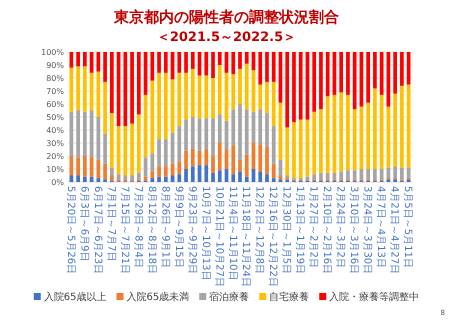  What do you see at coordinates (57, 182) in the screenshot?
I see `y-tick-label: 0%` at bounding box center [57, 182].